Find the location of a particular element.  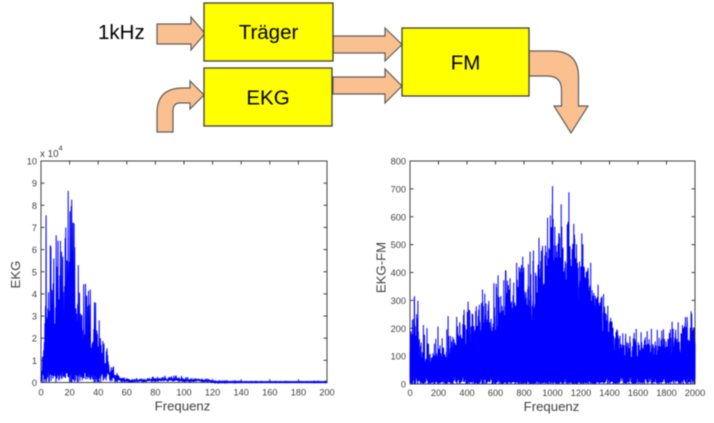

svg-text: 2000 is located at coordinates (695, 393).